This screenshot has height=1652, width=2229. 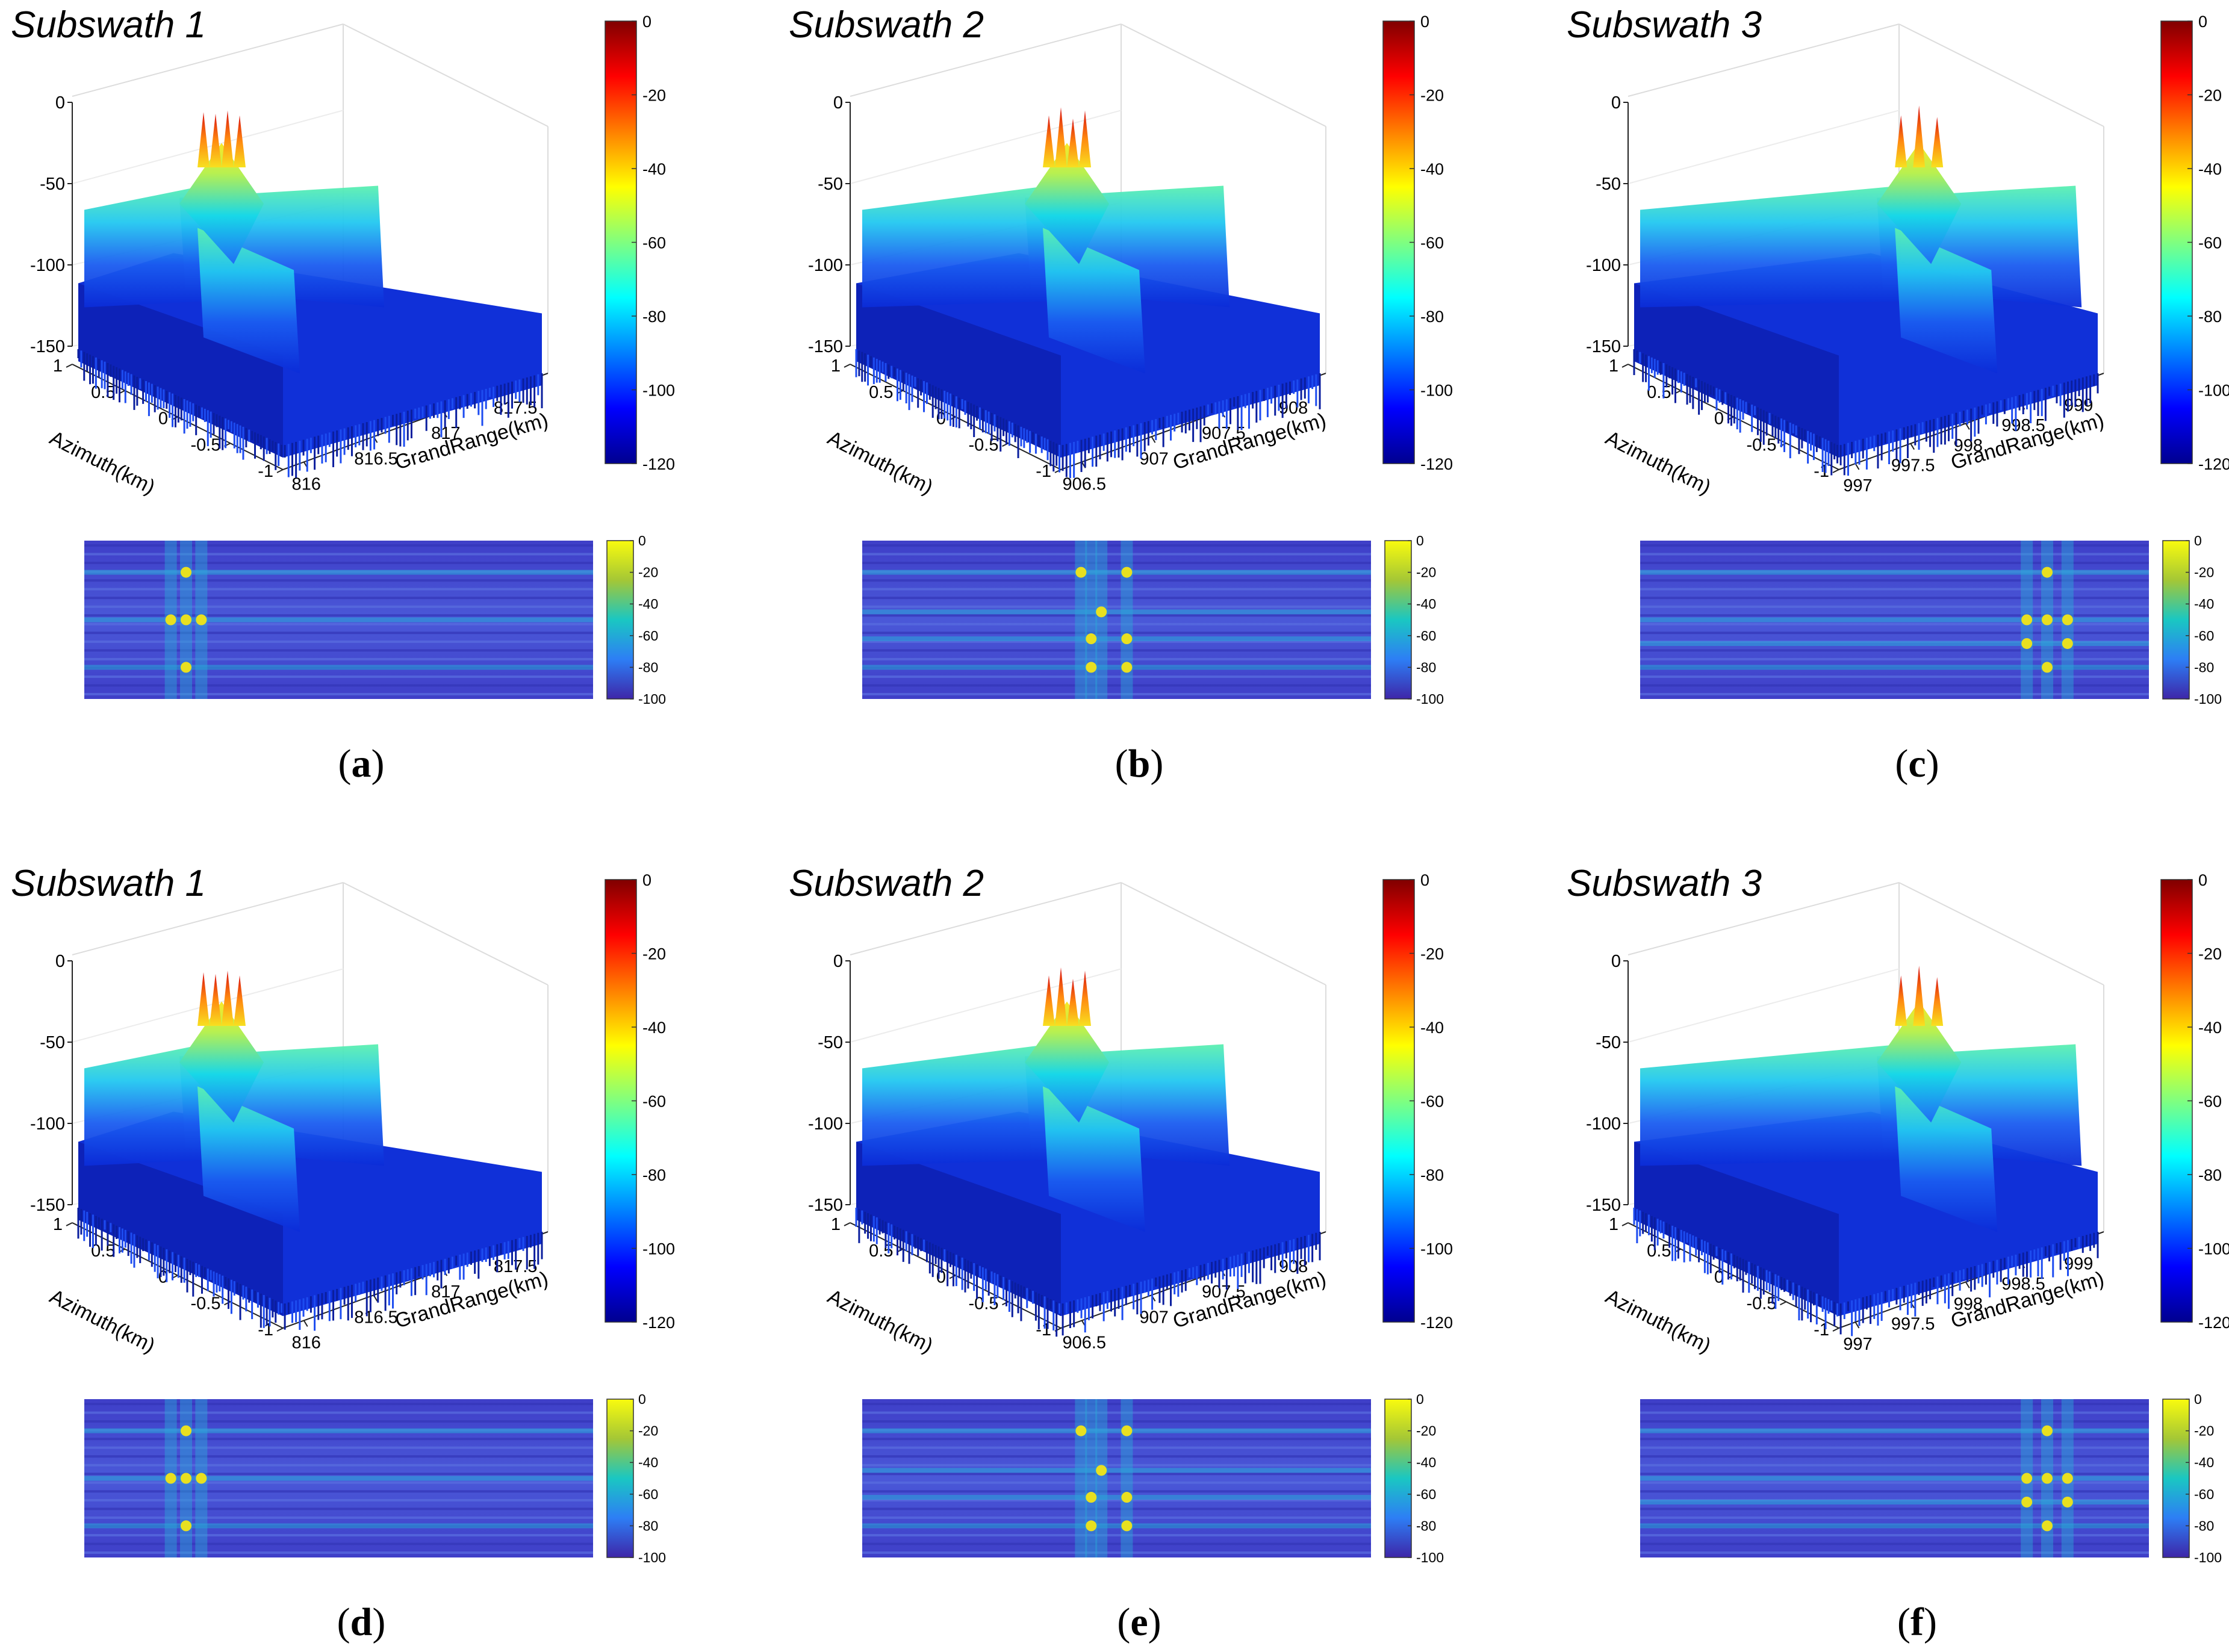 I want to click on x-tick-label: 998.5, so click(x=2023, y=425).